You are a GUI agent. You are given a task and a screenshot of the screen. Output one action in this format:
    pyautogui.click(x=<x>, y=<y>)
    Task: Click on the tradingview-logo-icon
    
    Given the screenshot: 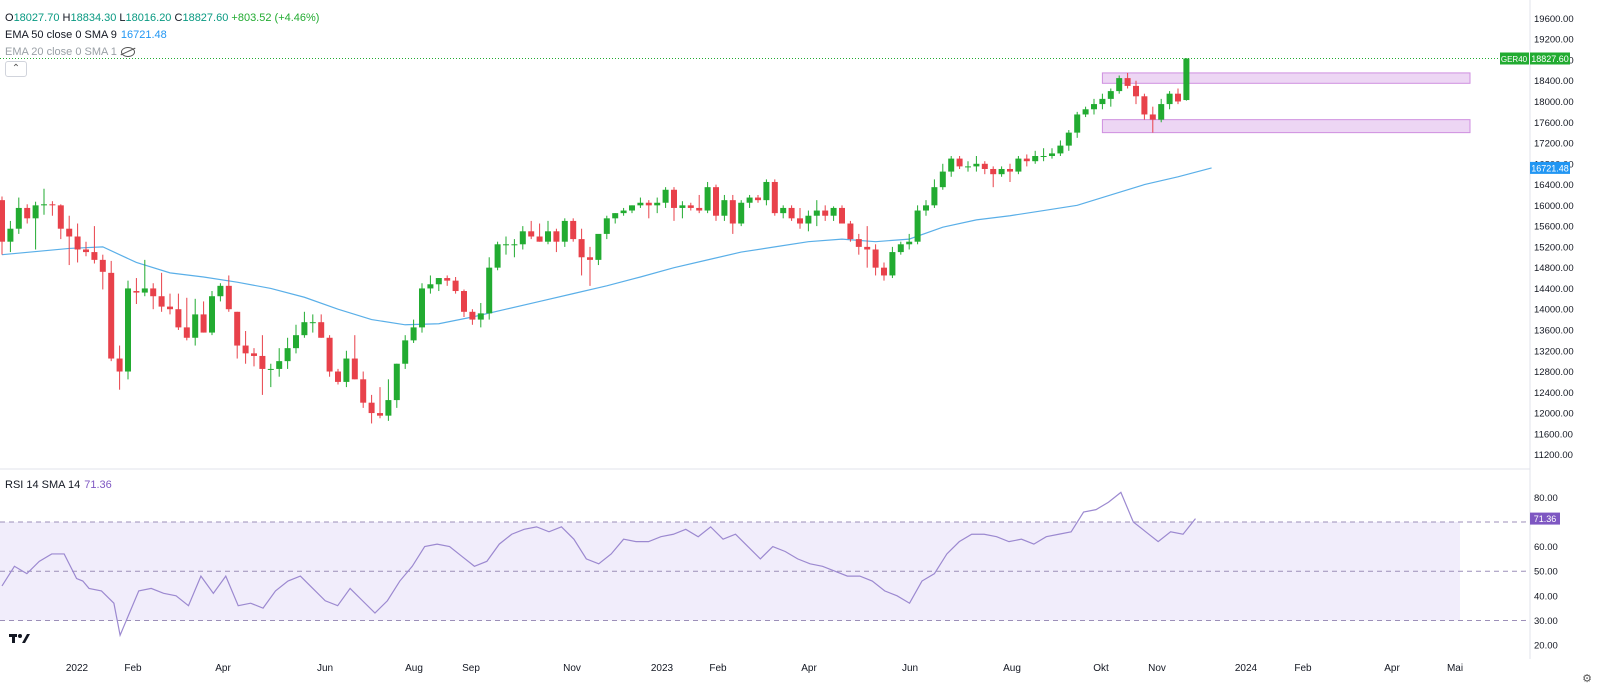 What is the action you would take?
    pyautogui.click(x=20, y=638)
    